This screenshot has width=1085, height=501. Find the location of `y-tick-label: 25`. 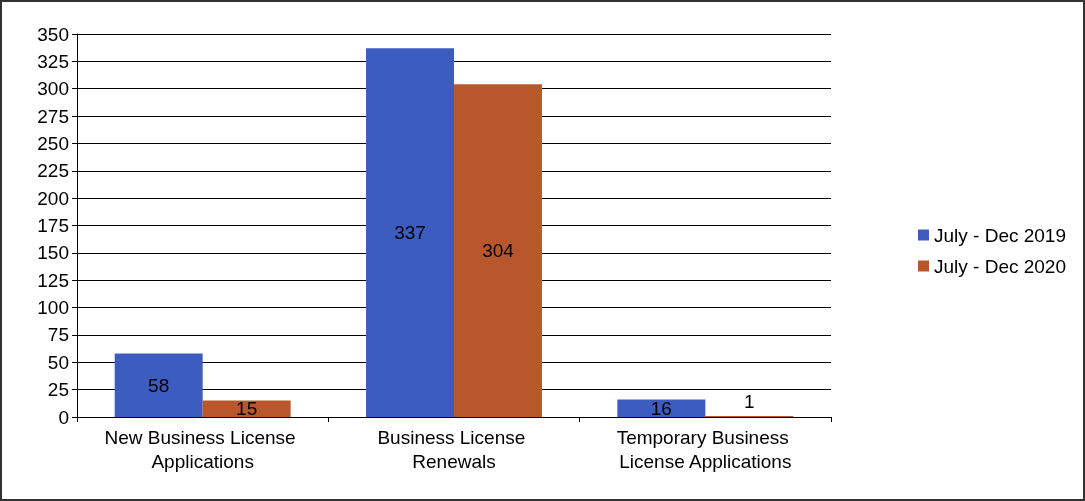

y-tick-label: 25 is located at coordinates (58, 390).